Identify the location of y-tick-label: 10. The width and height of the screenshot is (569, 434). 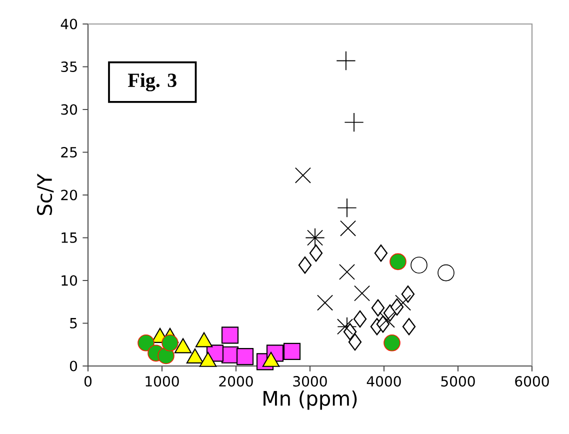
(70, 280).